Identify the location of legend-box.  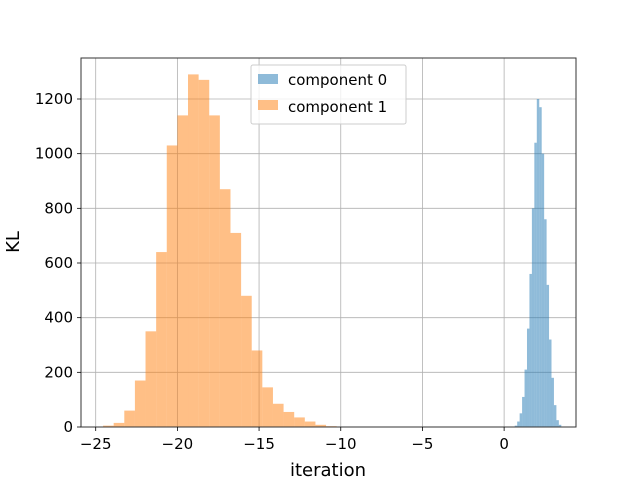
(328, 94).